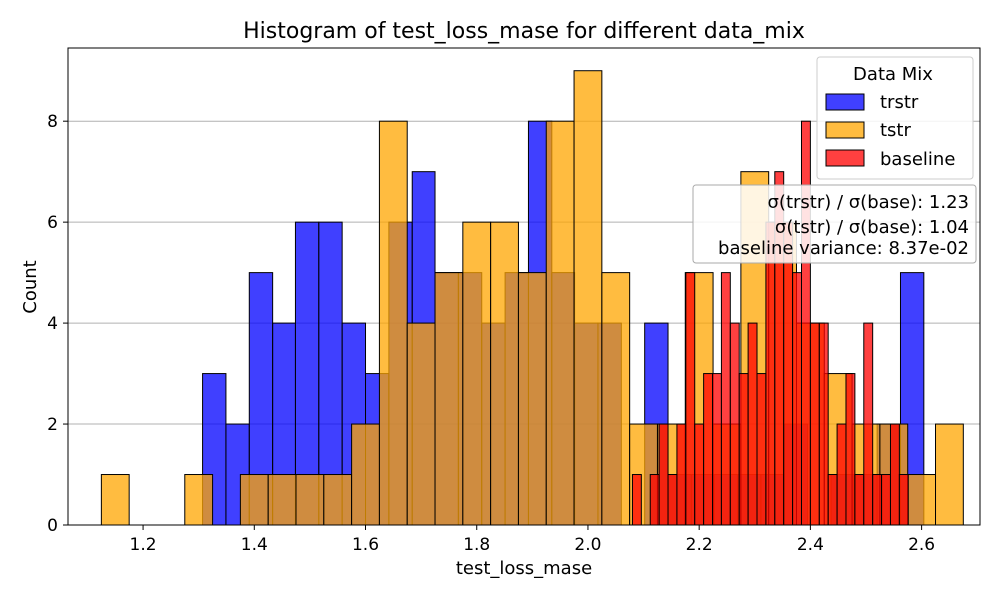 The image size is (1000, 600). I want to click on legend-swatch-tstr, so click(845, 130).